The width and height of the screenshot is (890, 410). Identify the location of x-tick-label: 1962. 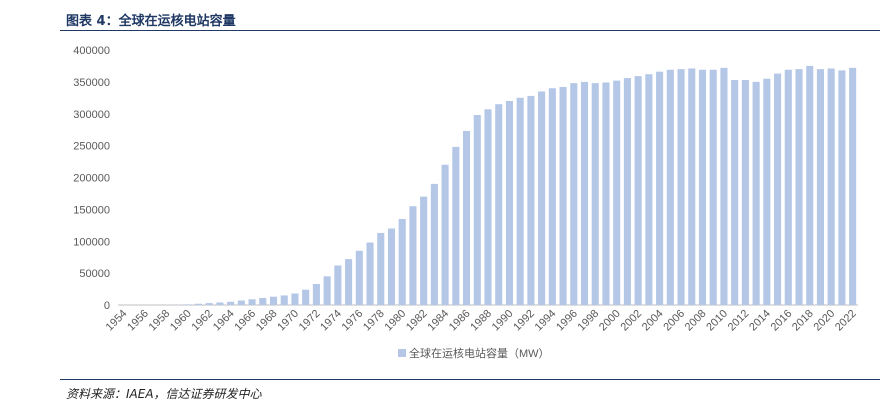
(202, 321).